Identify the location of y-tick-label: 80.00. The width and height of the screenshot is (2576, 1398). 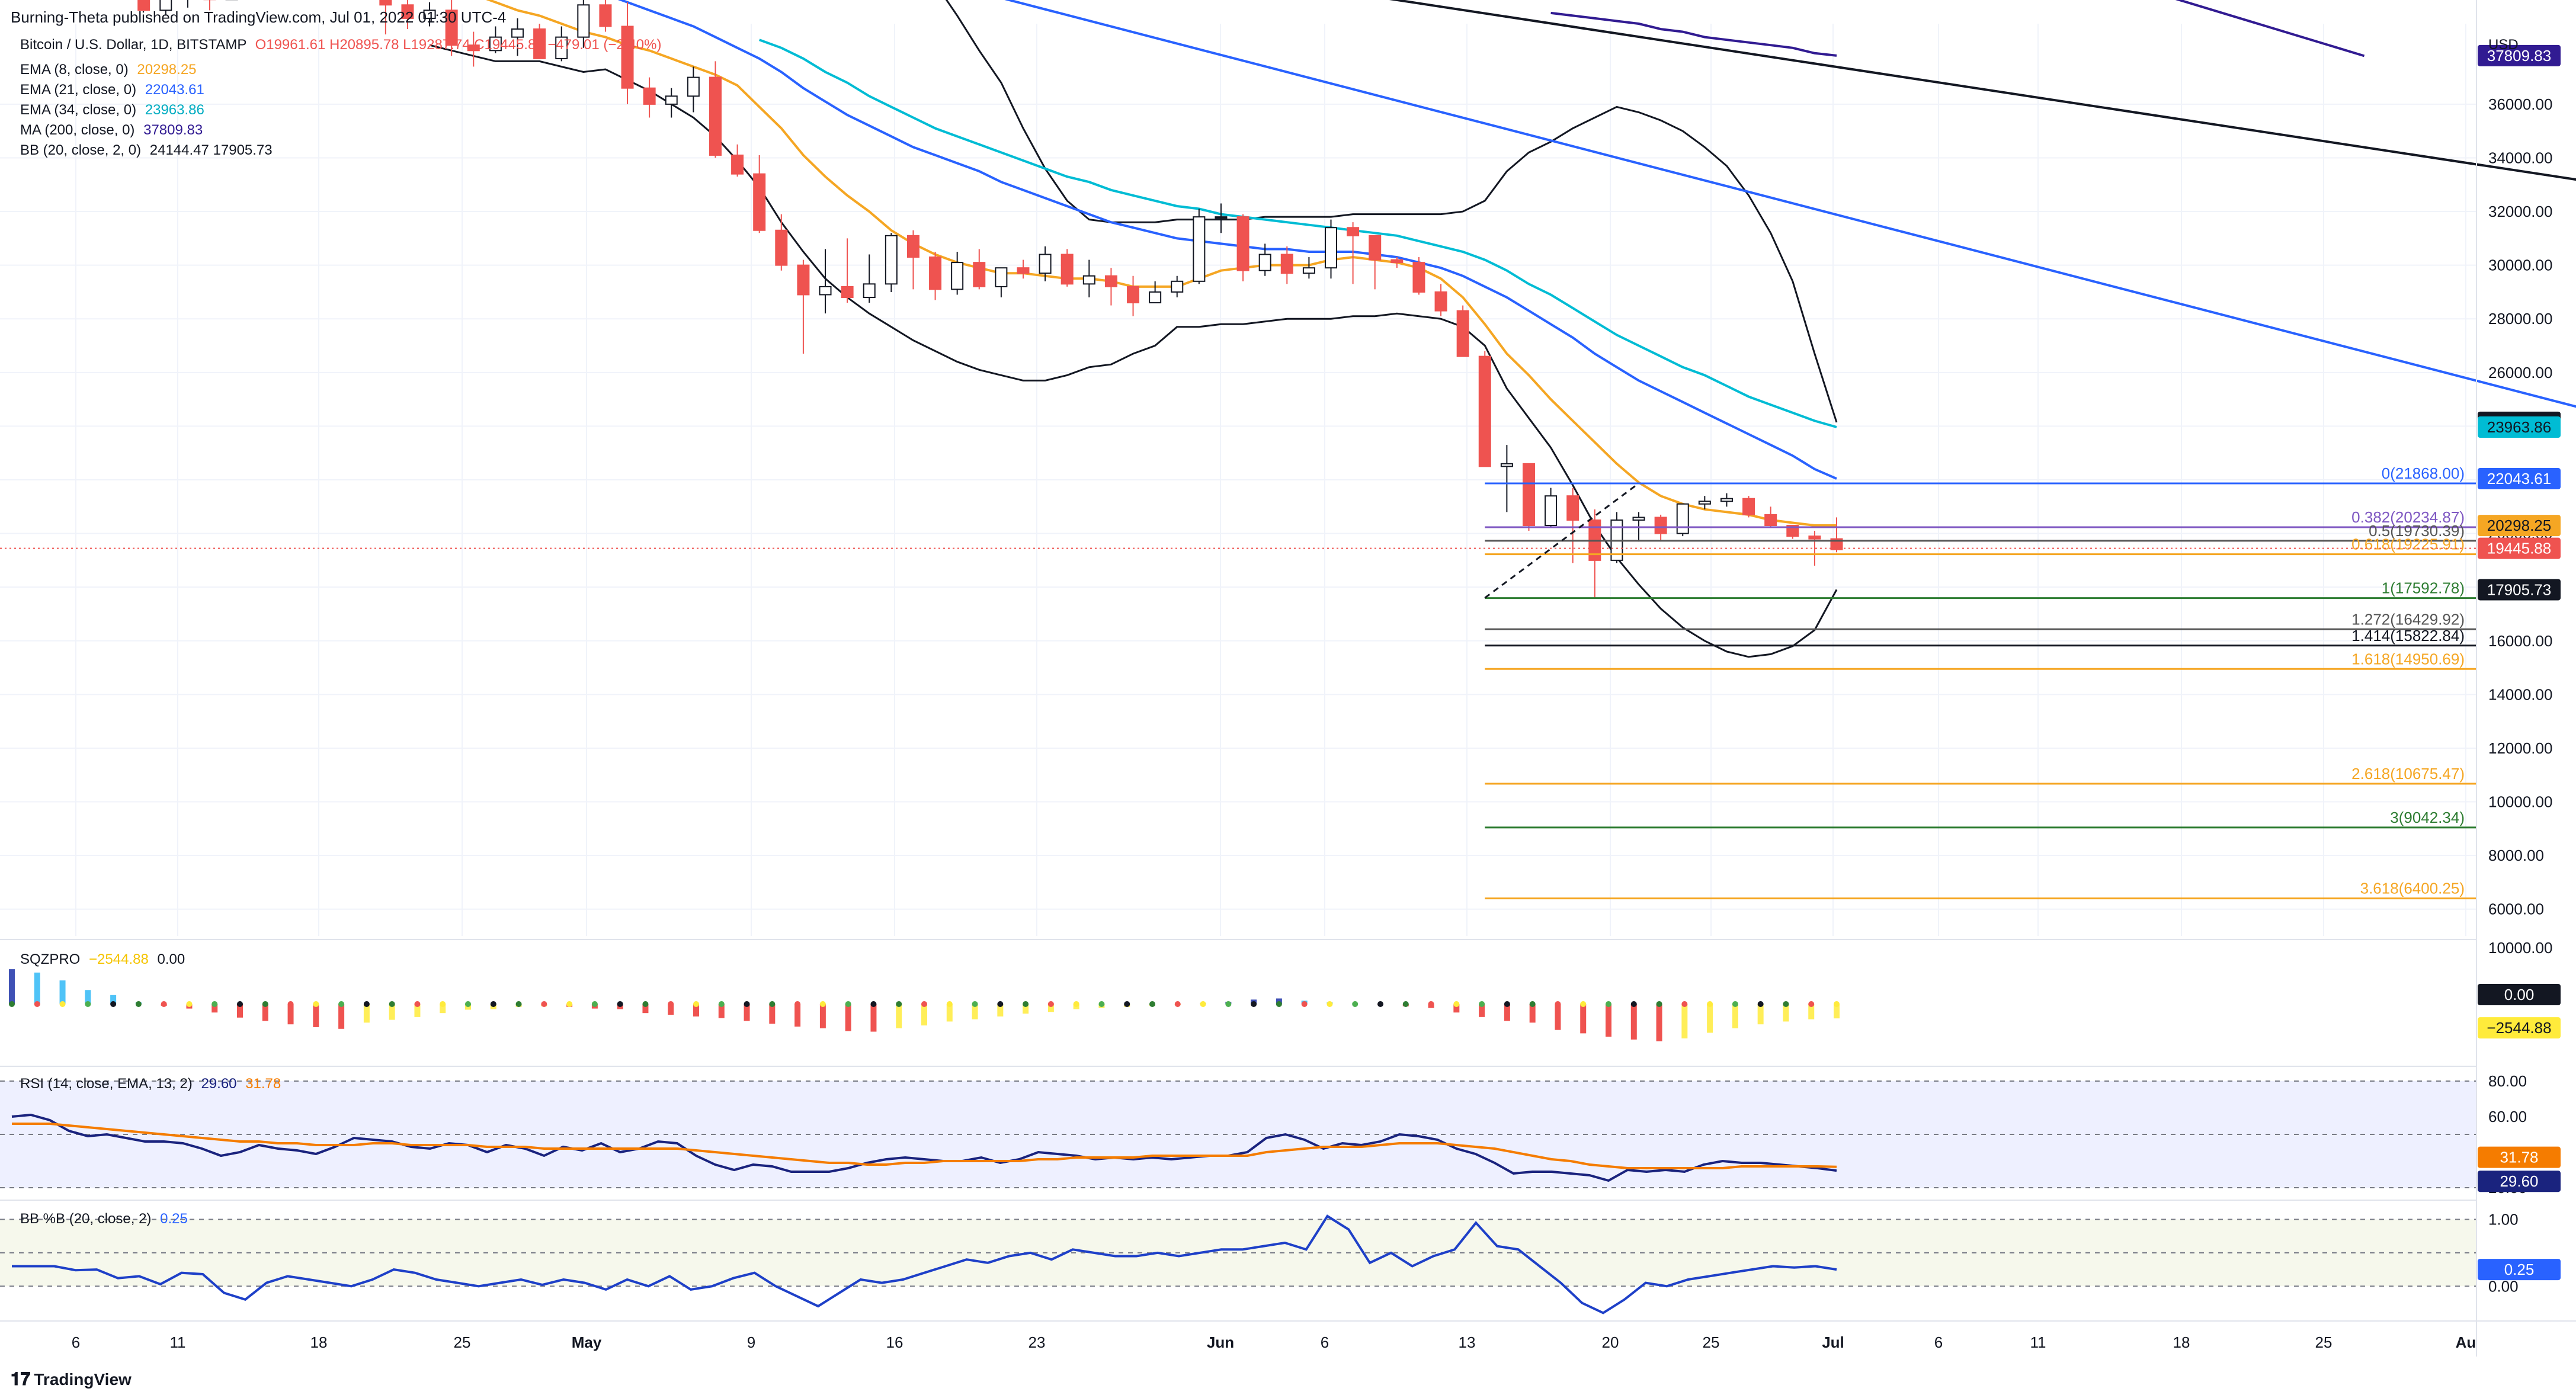
(2507, 1081).